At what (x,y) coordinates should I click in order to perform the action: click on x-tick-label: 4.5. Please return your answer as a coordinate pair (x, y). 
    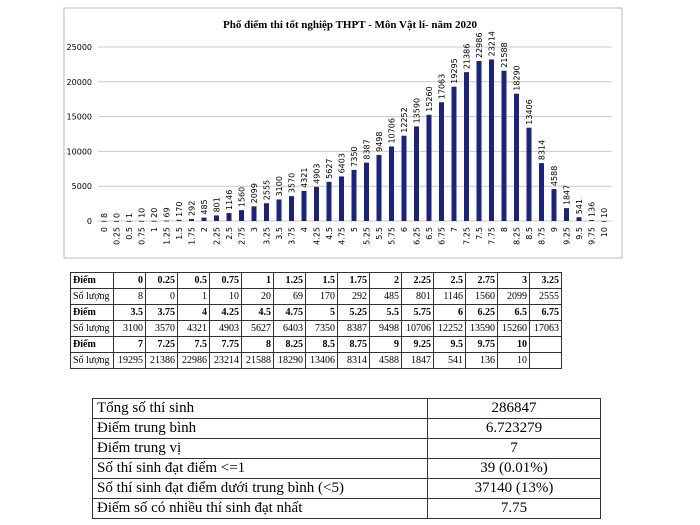
    Looking at the image, I should click on (329, 233).